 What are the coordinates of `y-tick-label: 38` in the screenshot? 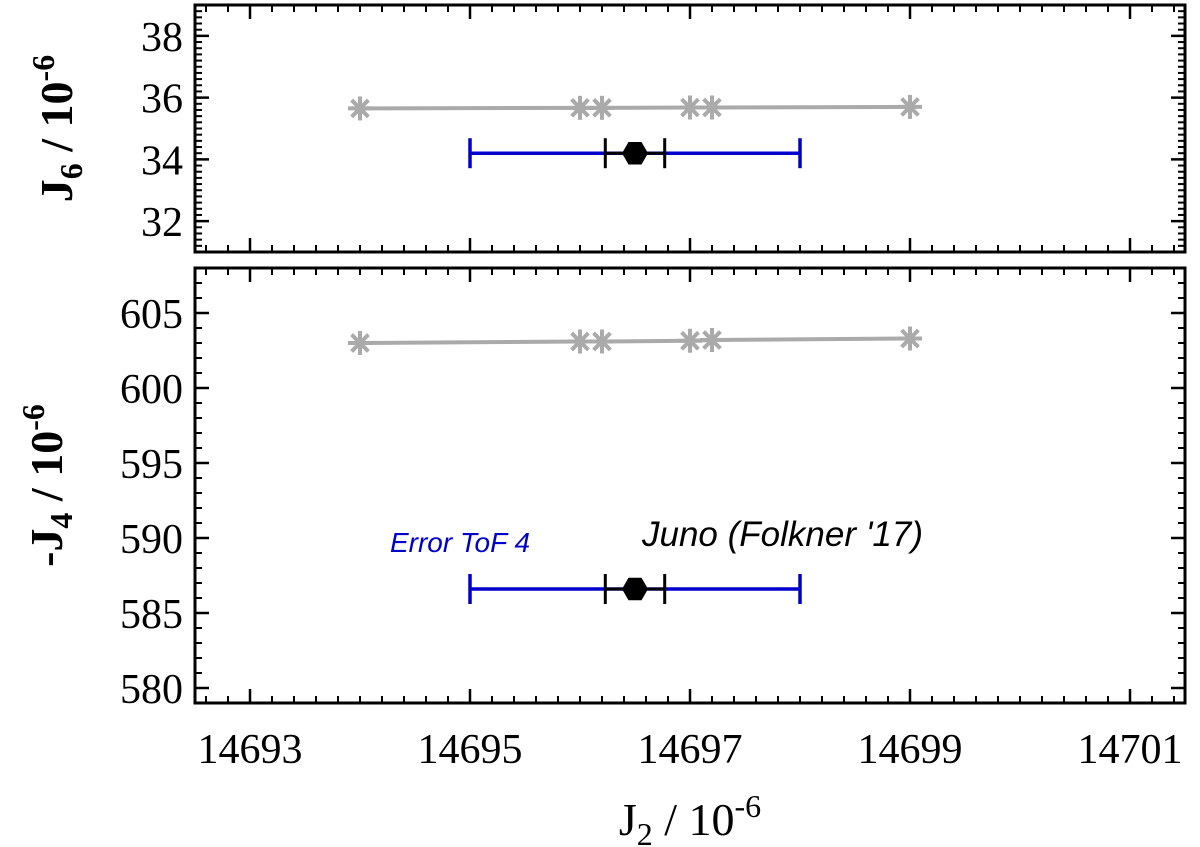 It's located at (162, 38).